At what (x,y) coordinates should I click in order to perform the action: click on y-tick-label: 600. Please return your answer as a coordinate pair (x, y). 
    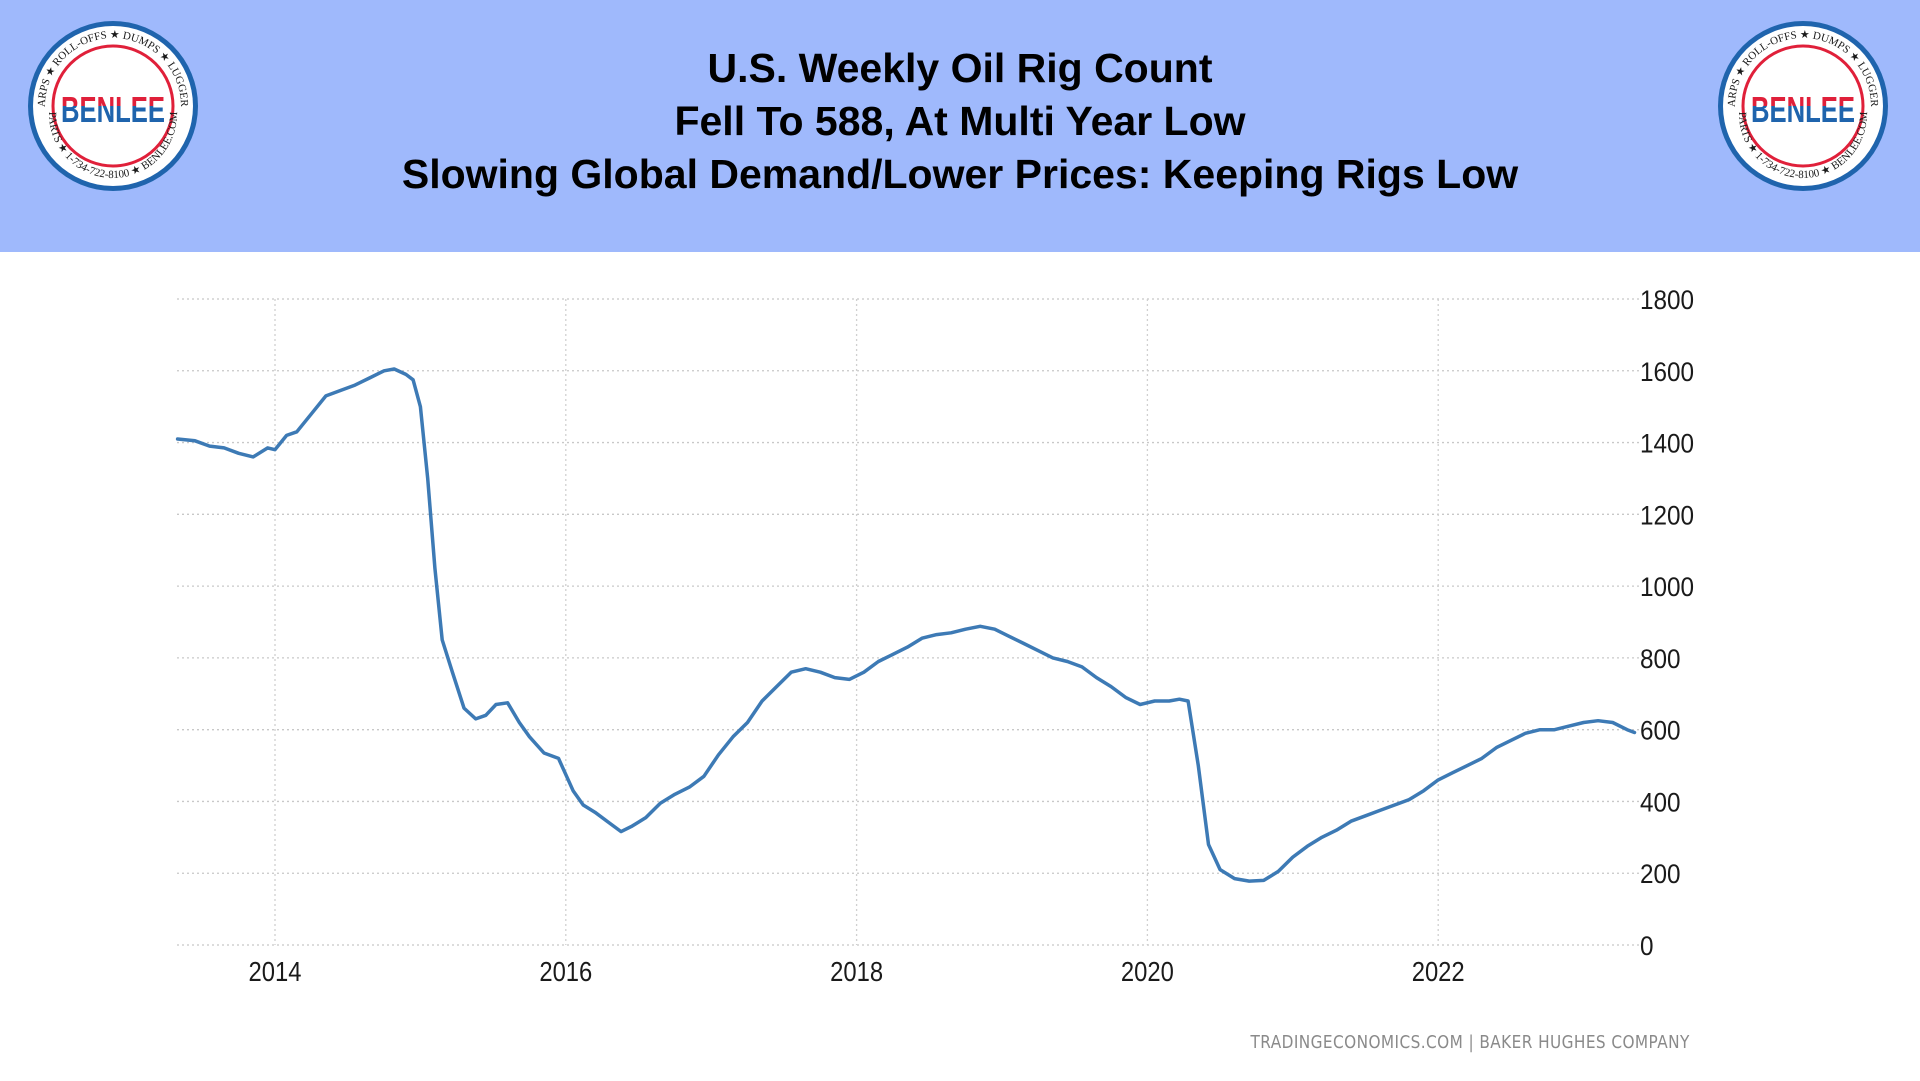
    Looking at the image, I should click on (1660, 731).